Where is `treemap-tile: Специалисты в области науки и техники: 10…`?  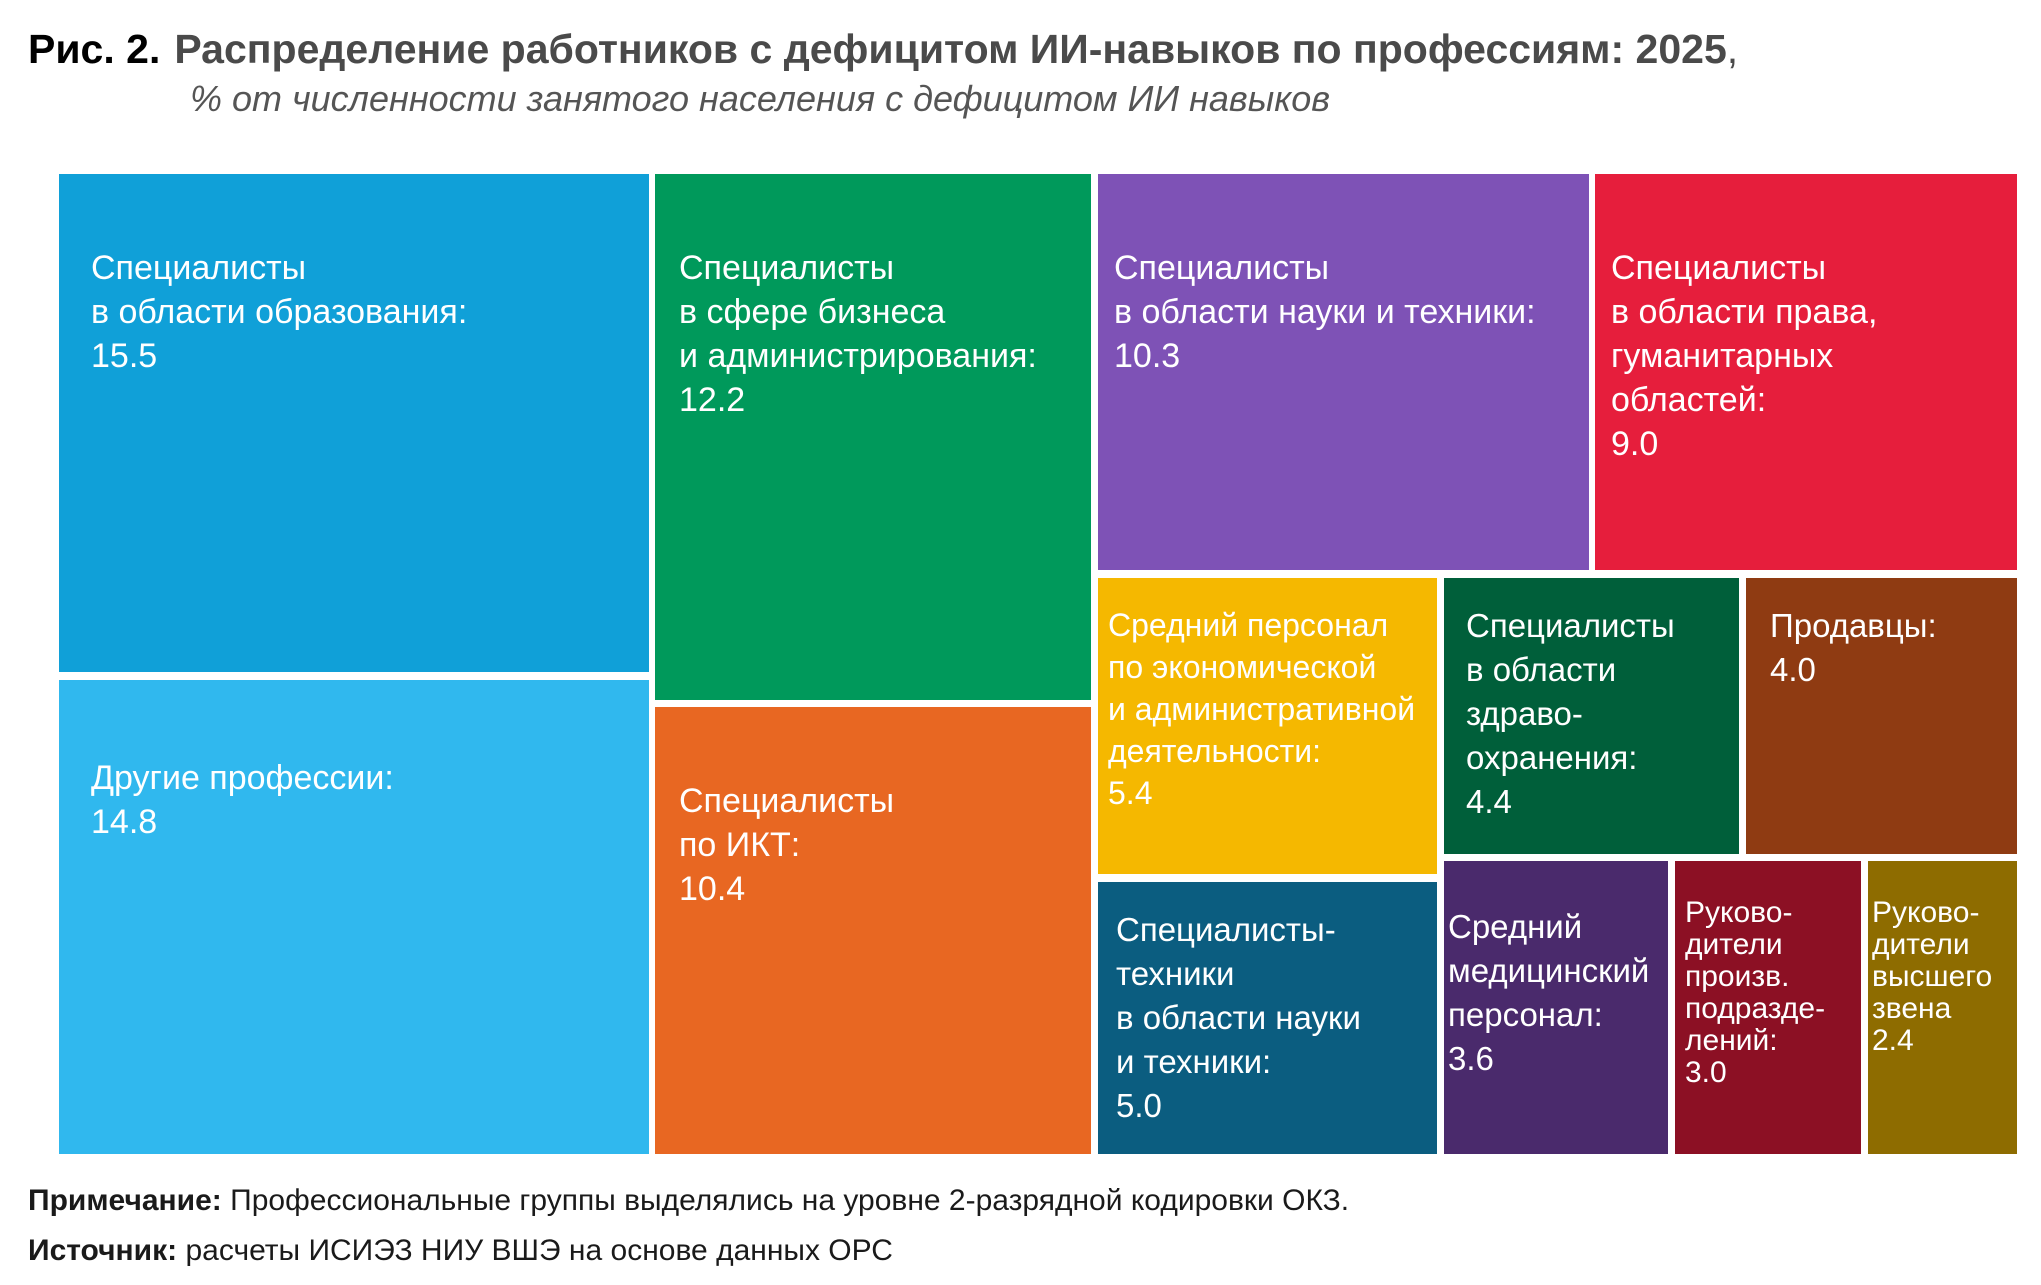 treemap-tile: Специалисты в области науки и техники: 10… is located at coordinates (1343, 372).